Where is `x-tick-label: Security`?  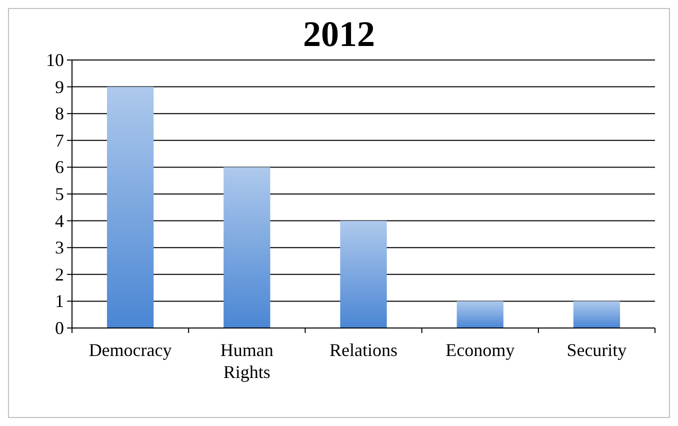 x-tick-label: Security is located at coordinates (596, 350).